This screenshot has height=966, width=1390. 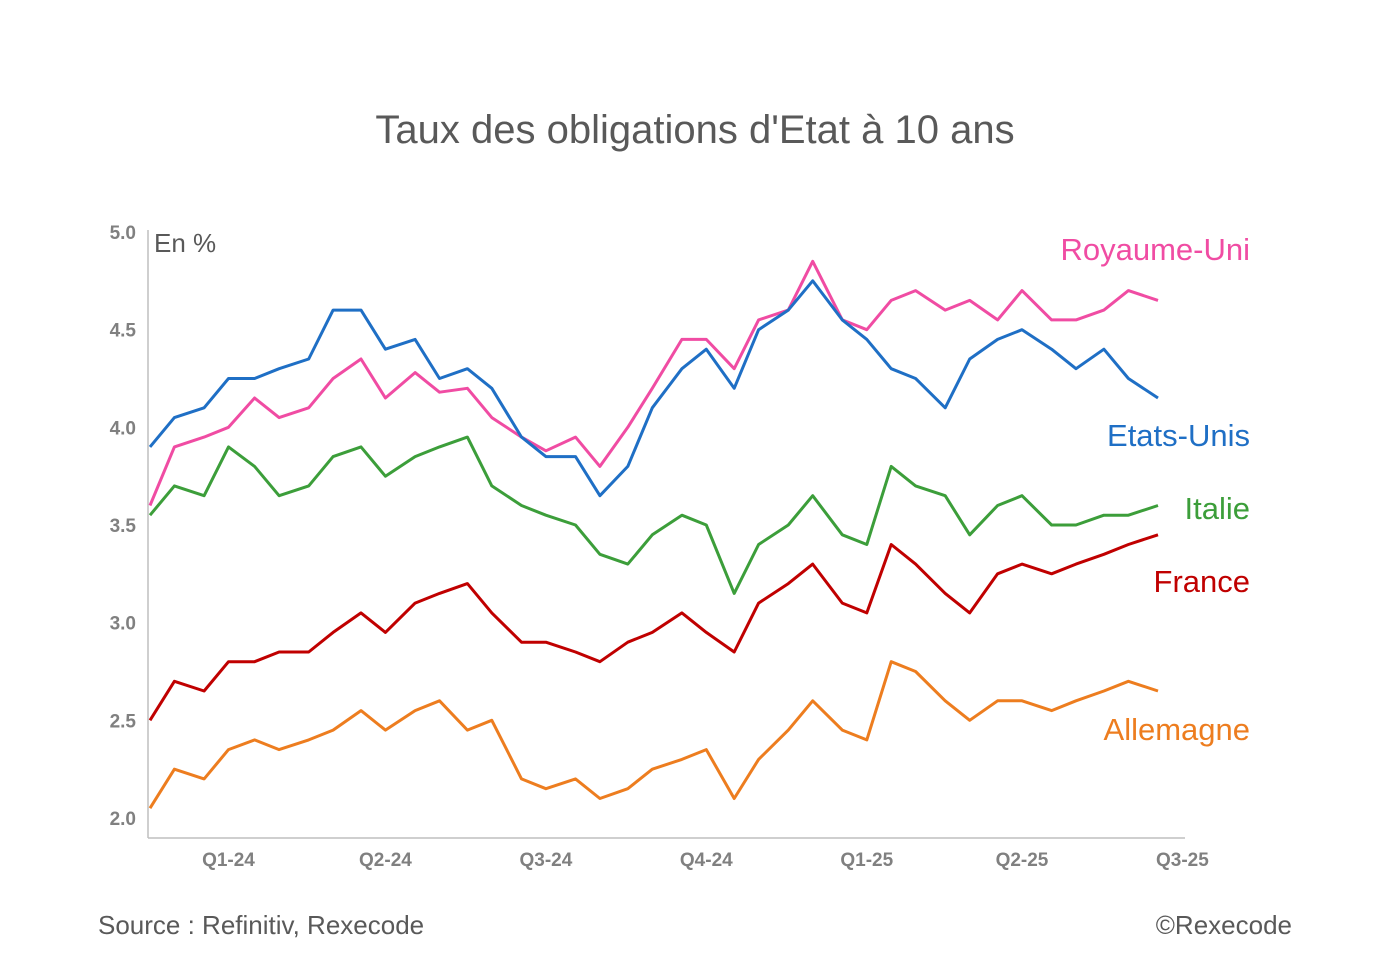 I want to click on y-tick-label: 3.5, so click(x=123, y=526).